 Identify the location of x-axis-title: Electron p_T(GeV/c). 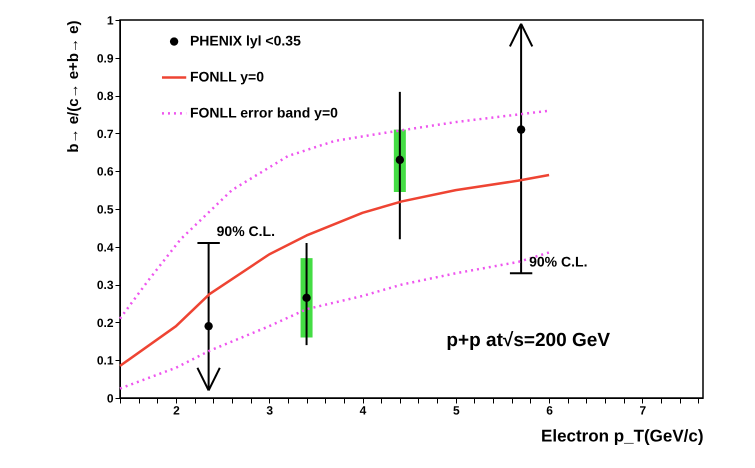
(622, 436).